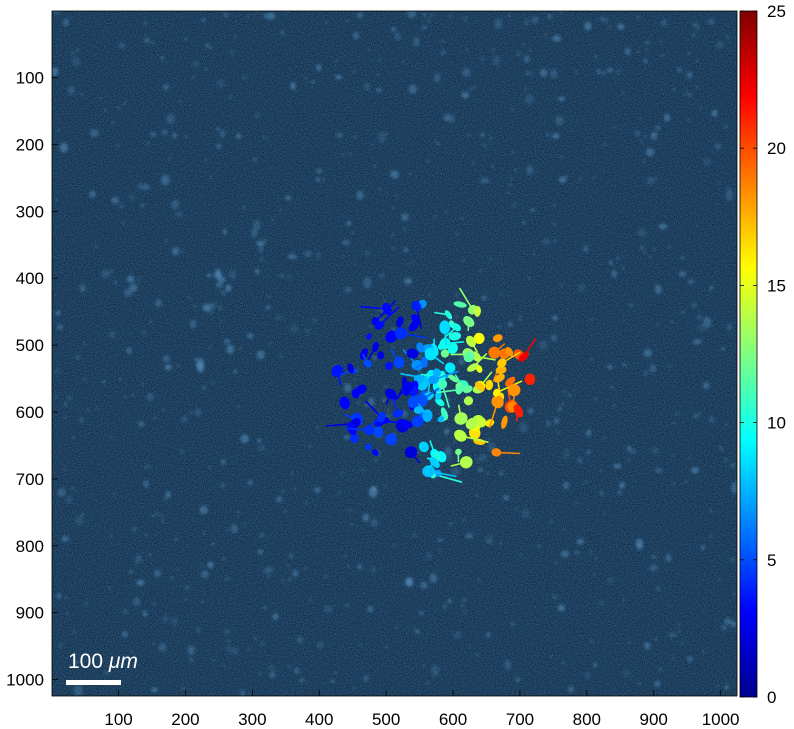 The image size is (794, 729). What do you see at coordinates (748, 354) in the screenshot?
I see `colorbar-gradient` at bounding box center [748, 354].